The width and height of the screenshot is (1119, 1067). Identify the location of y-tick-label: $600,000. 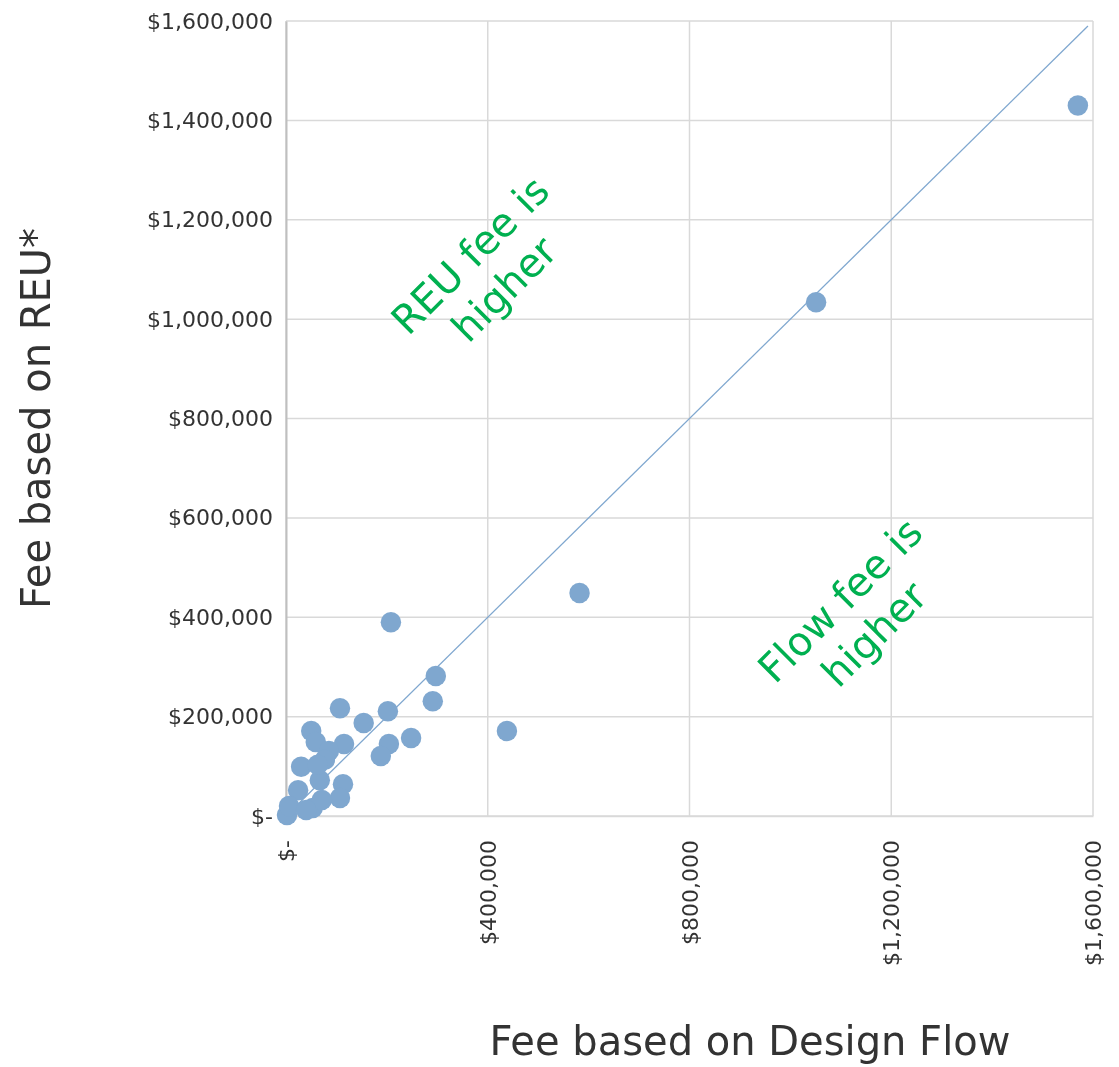
(220, 518).